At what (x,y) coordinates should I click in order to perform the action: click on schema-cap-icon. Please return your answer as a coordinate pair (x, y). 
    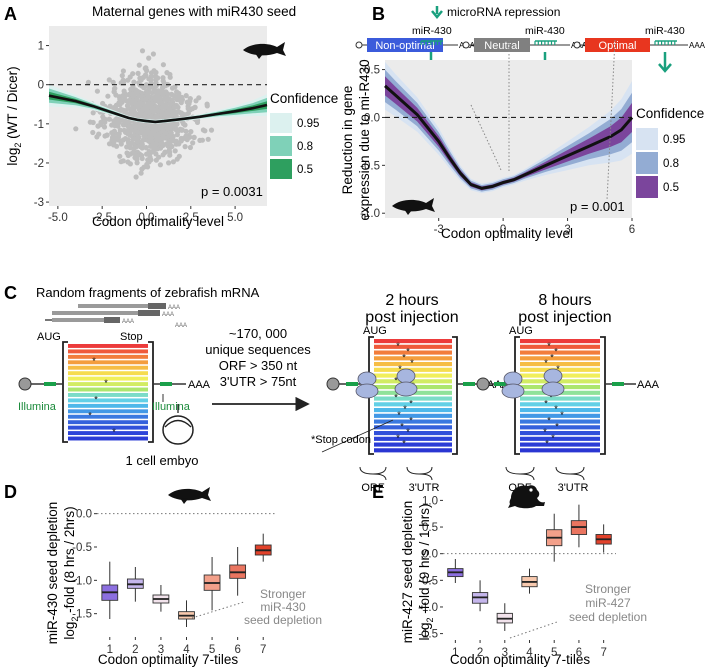
    Looking at the image, I should click on (466, 45).